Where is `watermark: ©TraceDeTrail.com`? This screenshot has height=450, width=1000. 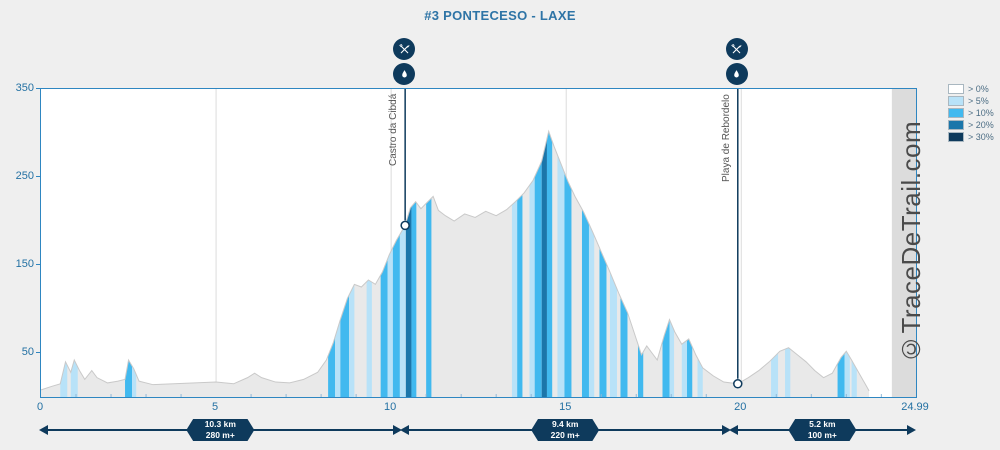 watermark: ©TraceDeTrail.com is located at coordinates (911, 242).